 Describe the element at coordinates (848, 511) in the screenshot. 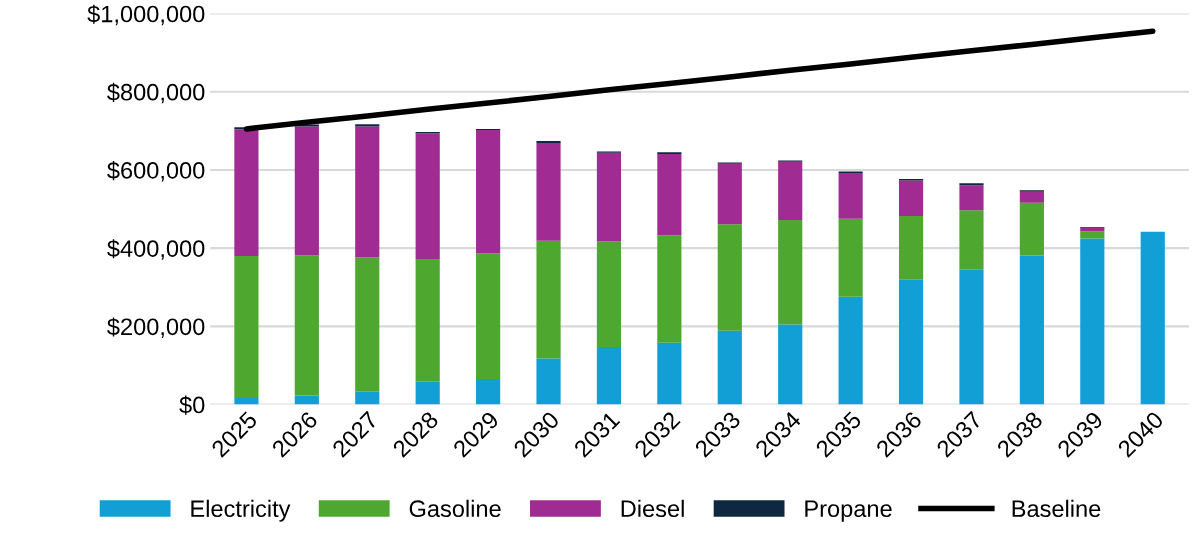

I see `legend-label: Propane` at that location.